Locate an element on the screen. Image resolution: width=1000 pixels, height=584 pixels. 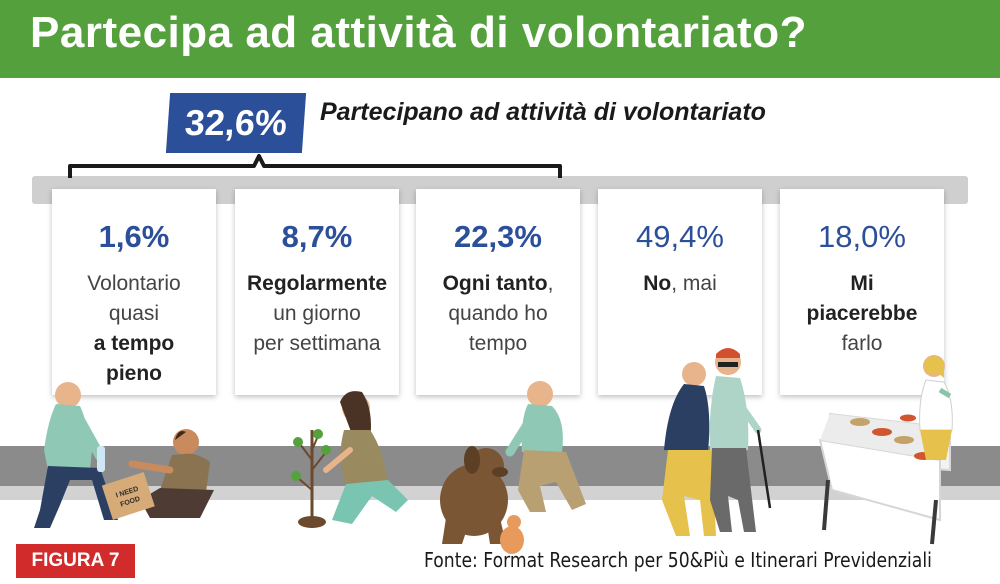
card-text-line: un giorno is located at coordinates (317, 313).